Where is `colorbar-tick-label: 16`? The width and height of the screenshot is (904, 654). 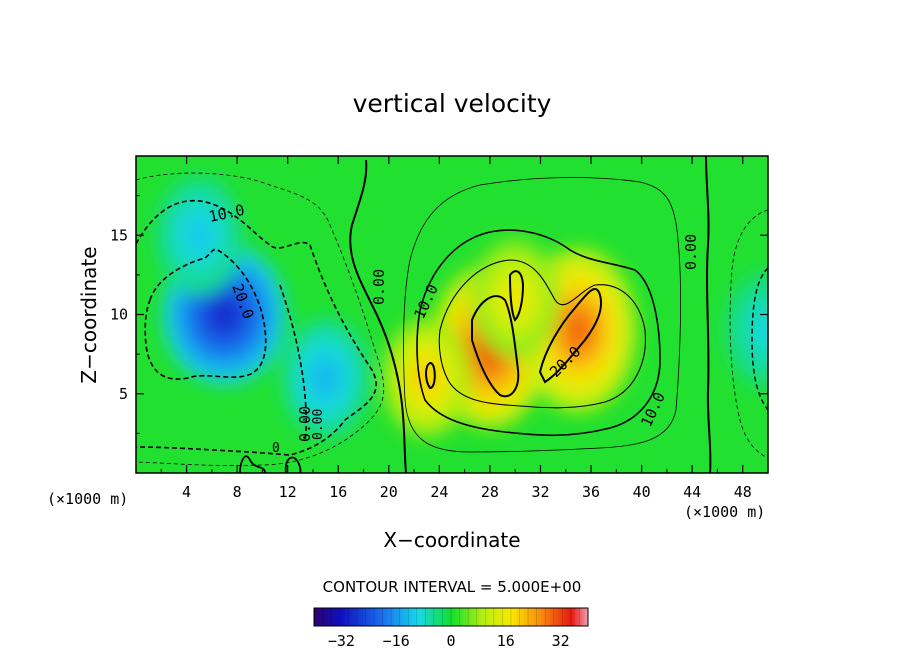
colorbar-tick-label: 16 is located at coordinates (506, 641).